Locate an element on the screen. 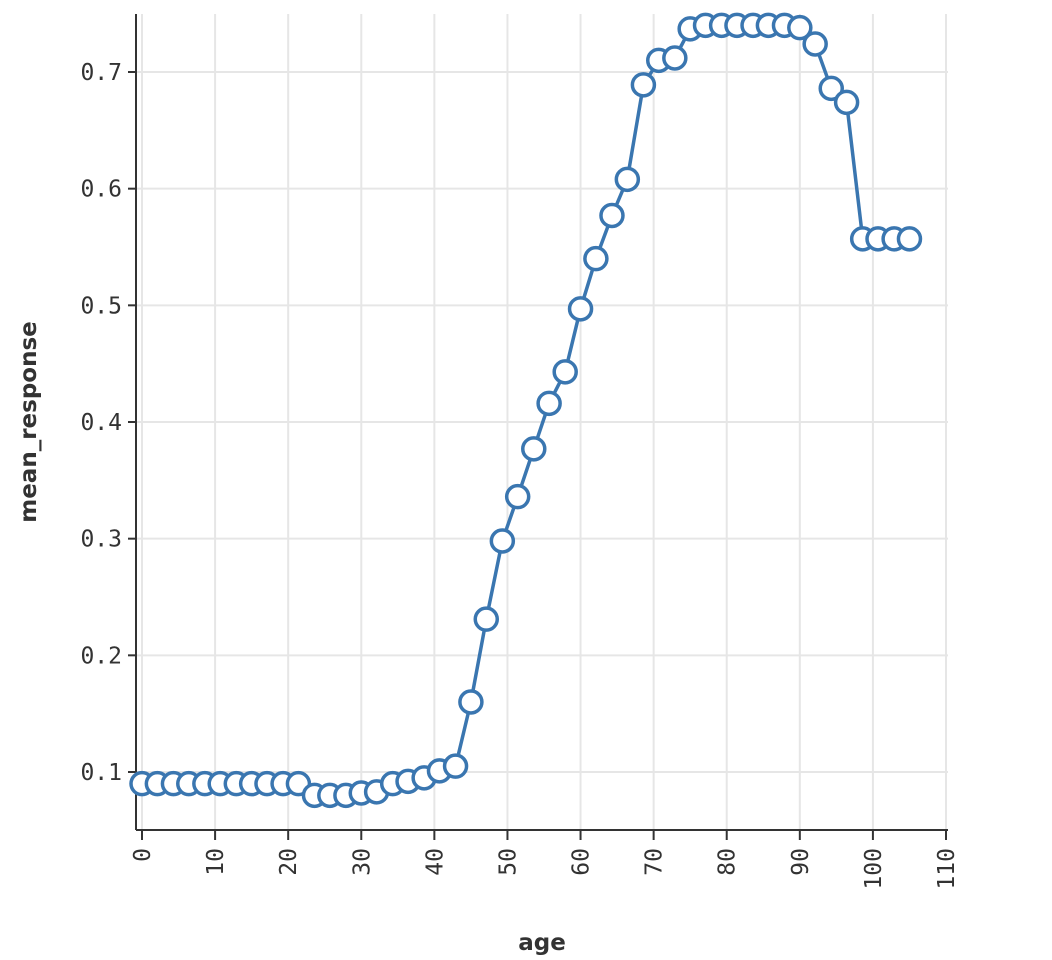 The height and width of the screenshot is (960, 1052). x-tick-label: 110 is located at coordinates (947, 869).